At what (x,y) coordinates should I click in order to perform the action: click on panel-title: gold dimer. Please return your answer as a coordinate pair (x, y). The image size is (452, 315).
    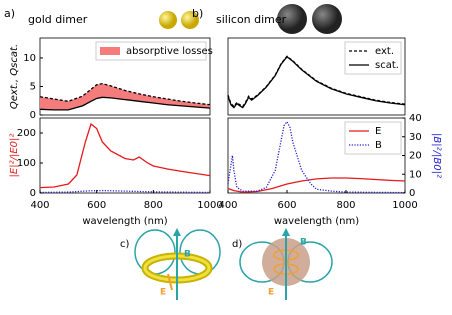
    Looking at the image, I should click on (58, 19).